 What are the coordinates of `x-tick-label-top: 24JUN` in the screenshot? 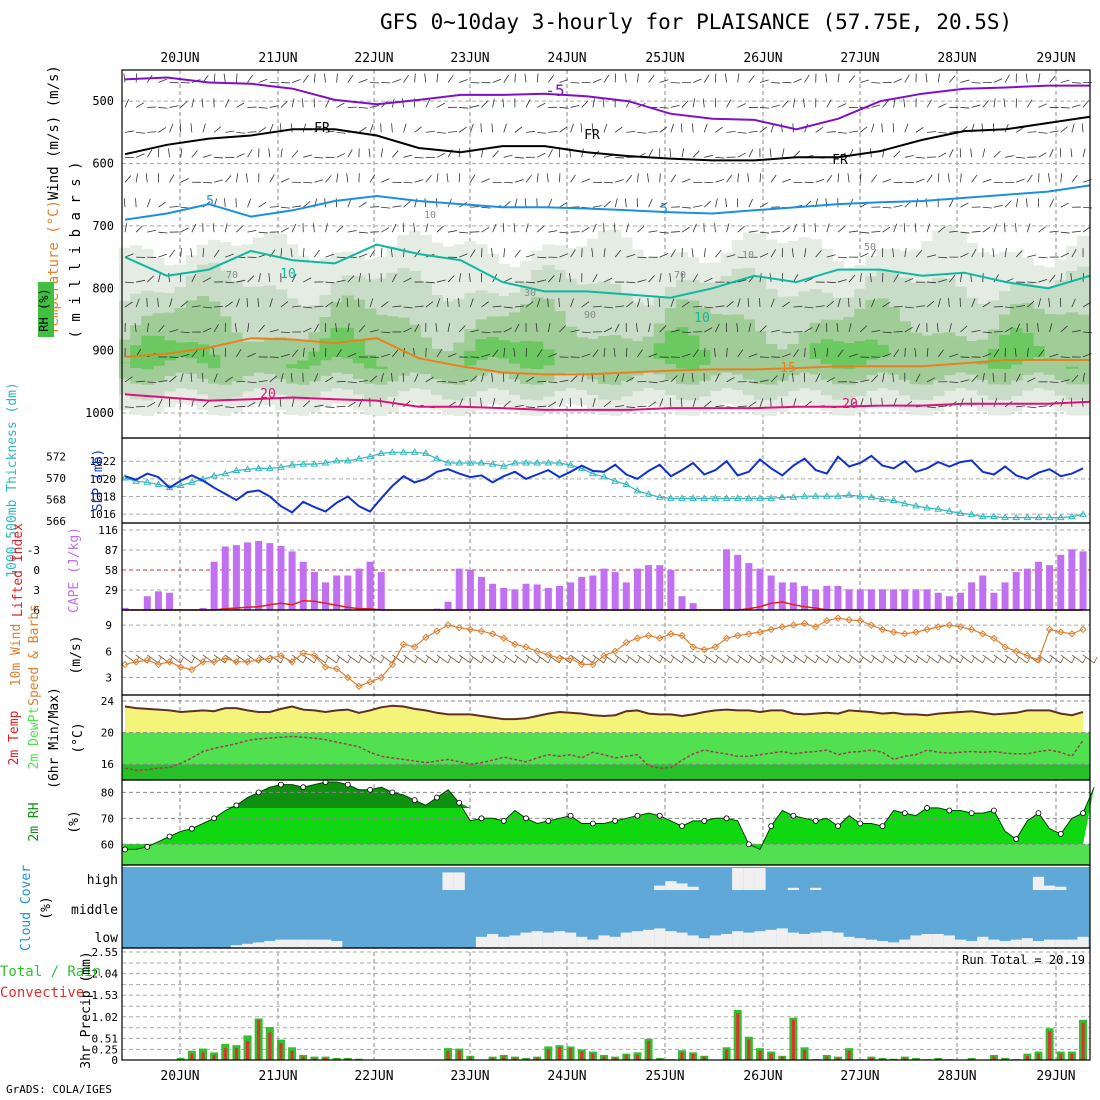 It's located at (566, 58).